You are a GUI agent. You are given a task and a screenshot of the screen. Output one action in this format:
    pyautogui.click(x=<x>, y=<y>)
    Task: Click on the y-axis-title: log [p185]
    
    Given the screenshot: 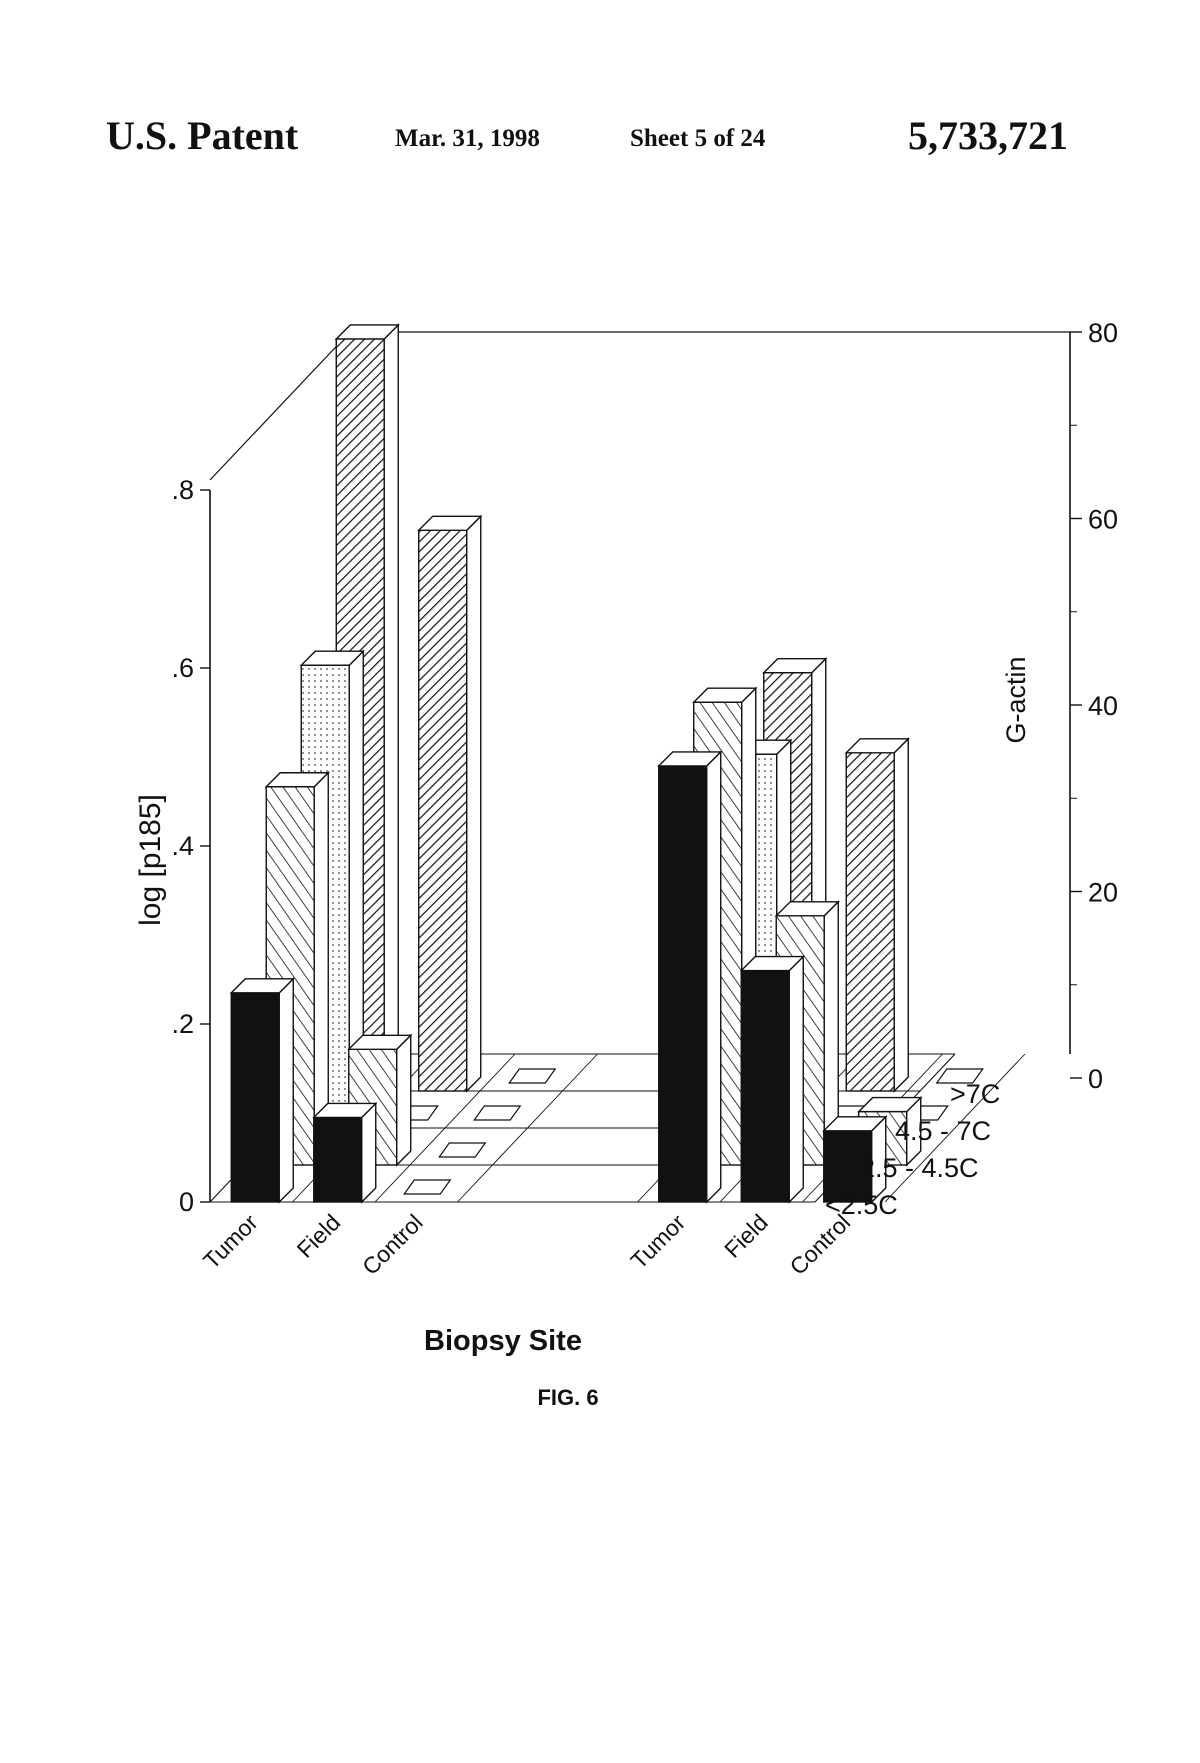 What is the action you would take?
    pyautogui.click(x=150, y=860)
    